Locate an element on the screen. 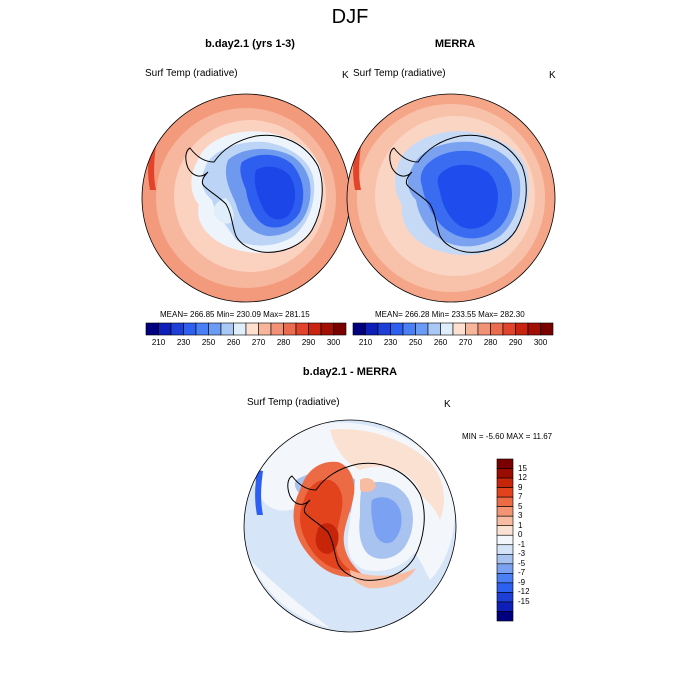 The width and height of the screenshot is (700, 700). panel-1-stats: MEAN= 266.85 Min= 230.09 Max= 281.15 is located at coordinates (235, 314).